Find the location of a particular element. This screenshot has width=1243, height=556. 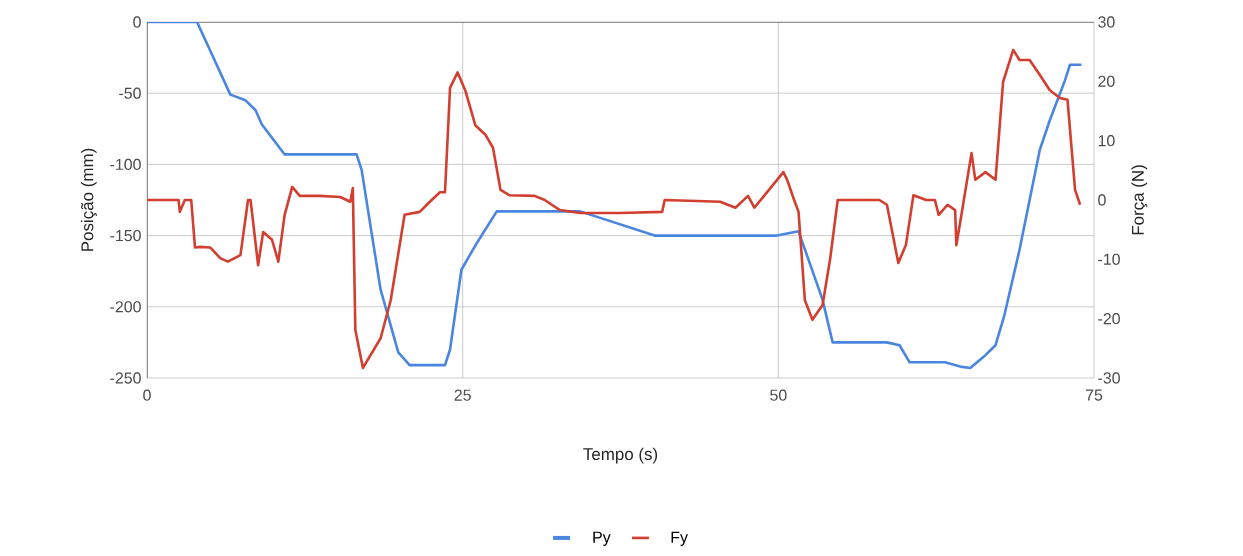

y-axis-title: Posição (mm) is located at coordinates (88, 199).